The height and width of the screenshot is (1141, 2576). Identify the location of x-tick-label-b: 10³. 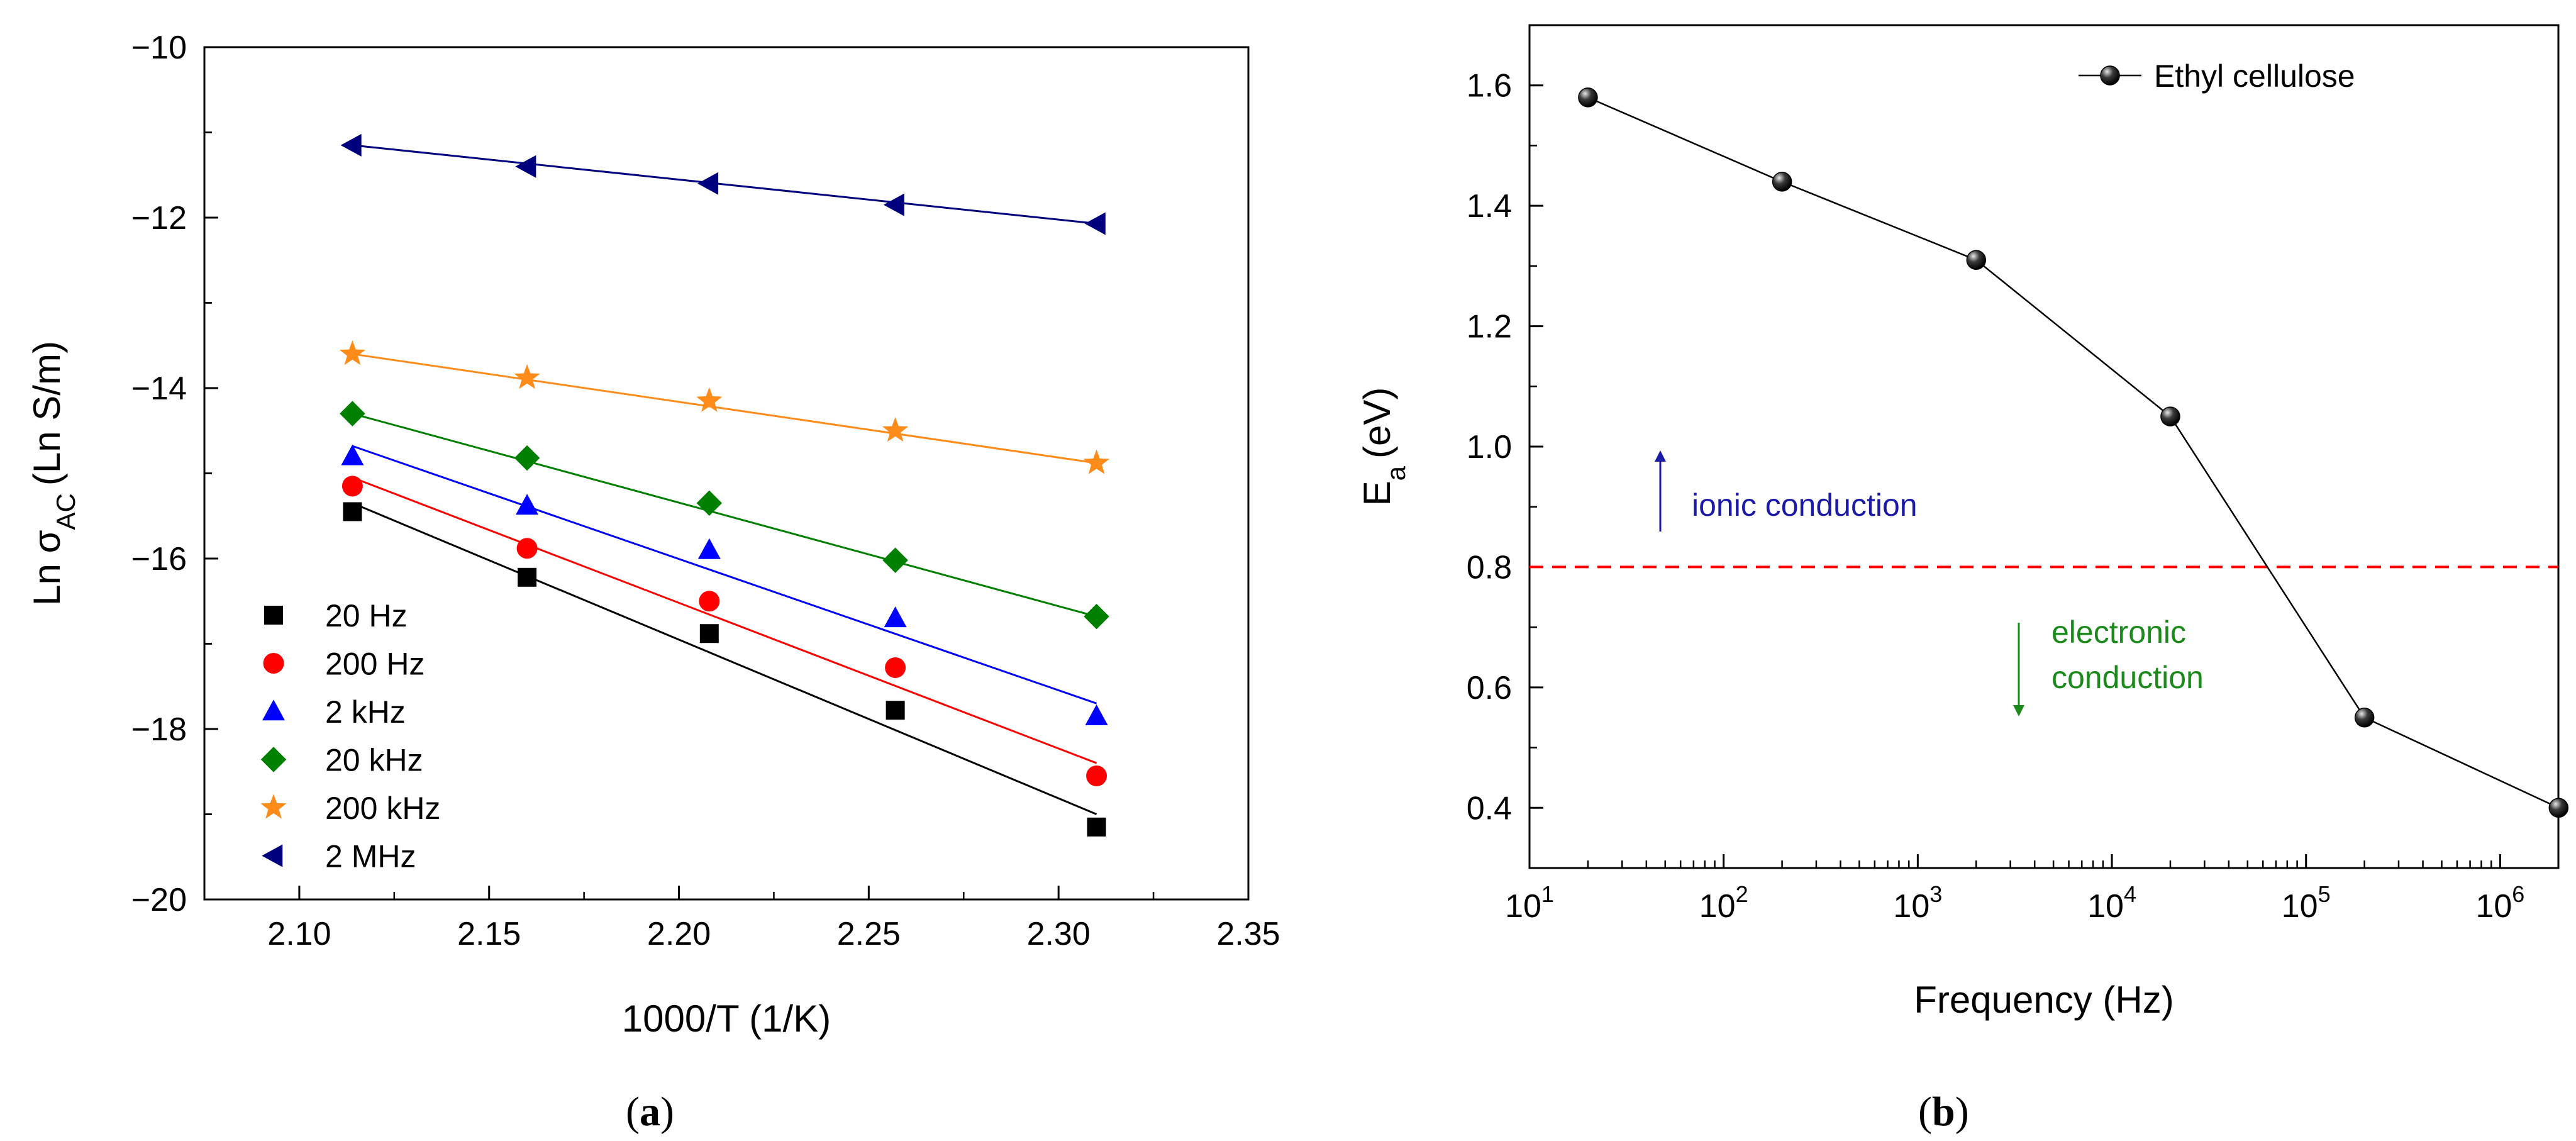
(1917, 903).